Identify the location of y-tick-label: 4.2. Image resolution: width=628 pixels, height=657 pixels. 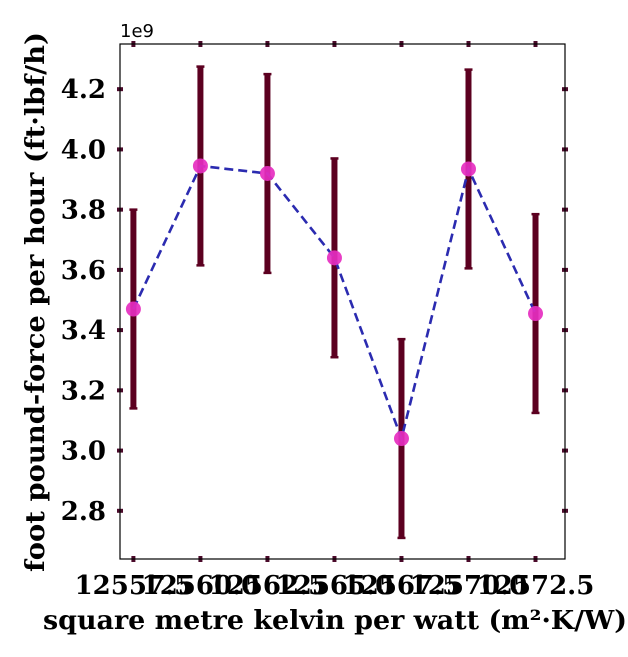
(83, 90).